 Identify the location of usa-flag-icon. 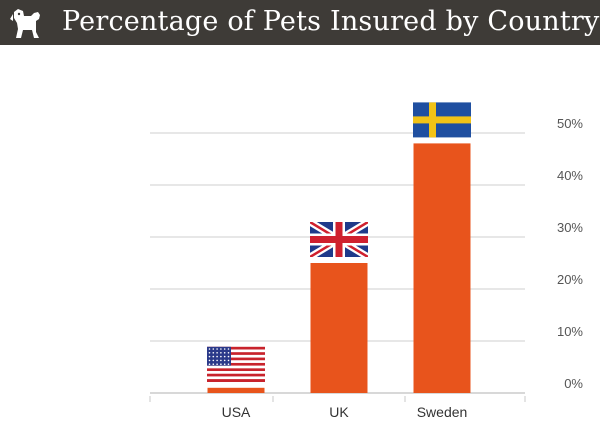
(236, 364).